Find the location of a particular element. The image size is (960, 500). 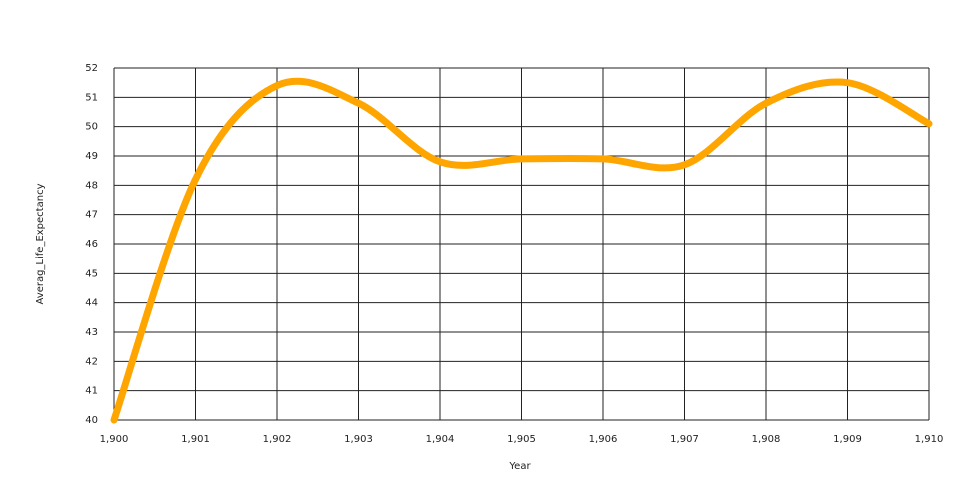

x-tick-label: 1,908 is located at coordinates (766, 439).